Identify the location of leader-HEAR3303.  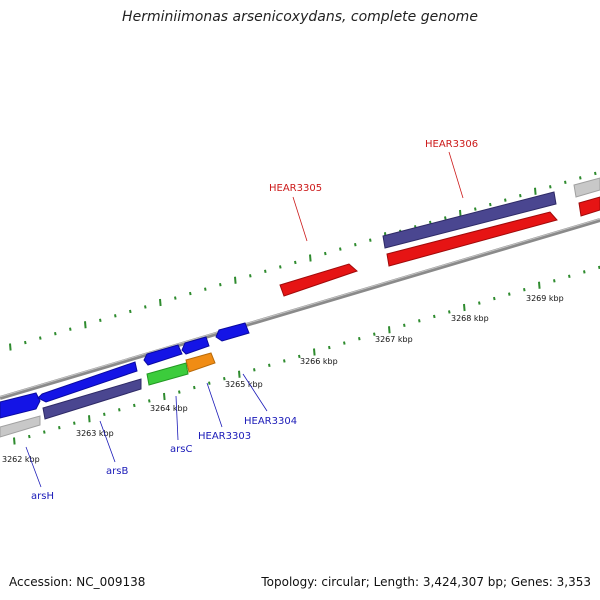
(214, 405).